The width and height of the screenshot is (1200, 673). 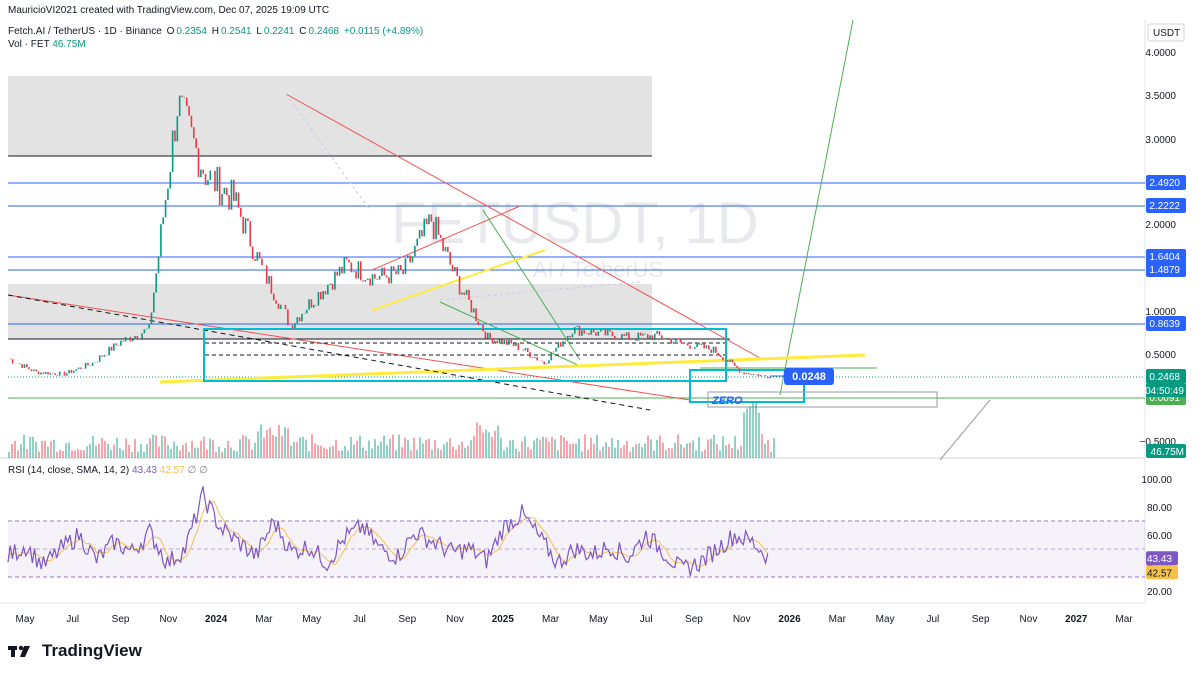 I want to click on cyan-range-box, so click(x=465, y=355).